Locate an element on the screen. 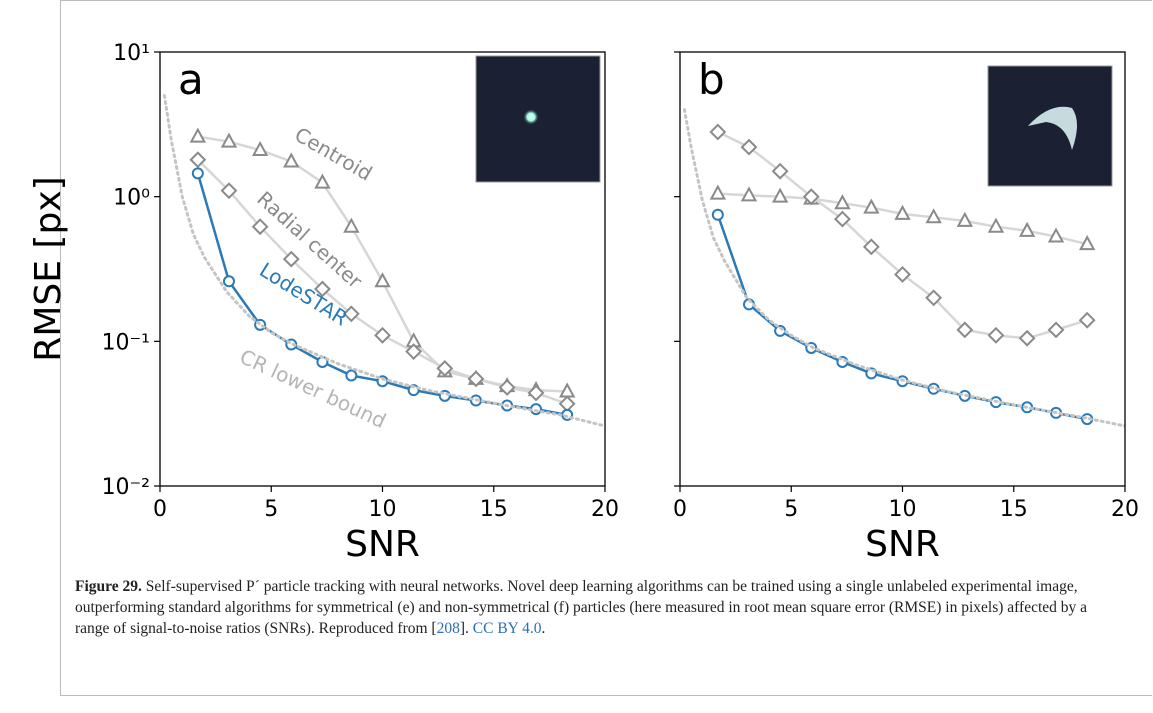  series-line is located at coordinates (902, 317).